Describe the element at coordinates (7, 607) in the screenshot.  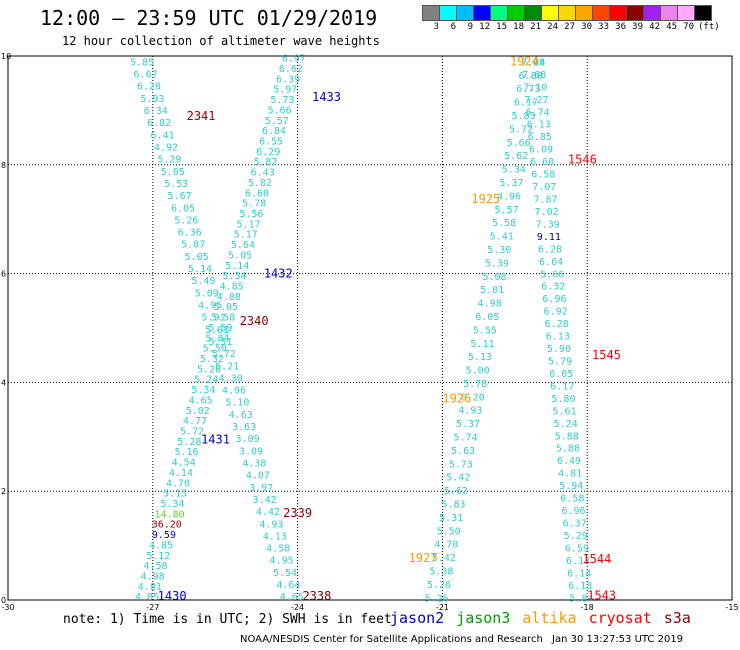
I see `x-tick-label: -30` at that location.